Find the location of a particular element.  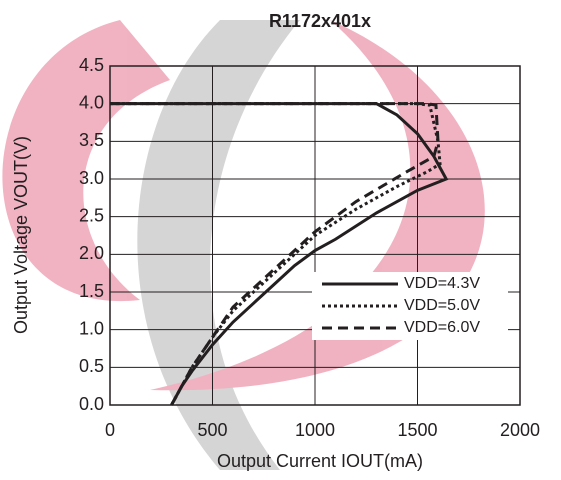

x-tick-label: 1500 is located at coordinates (417, 430).